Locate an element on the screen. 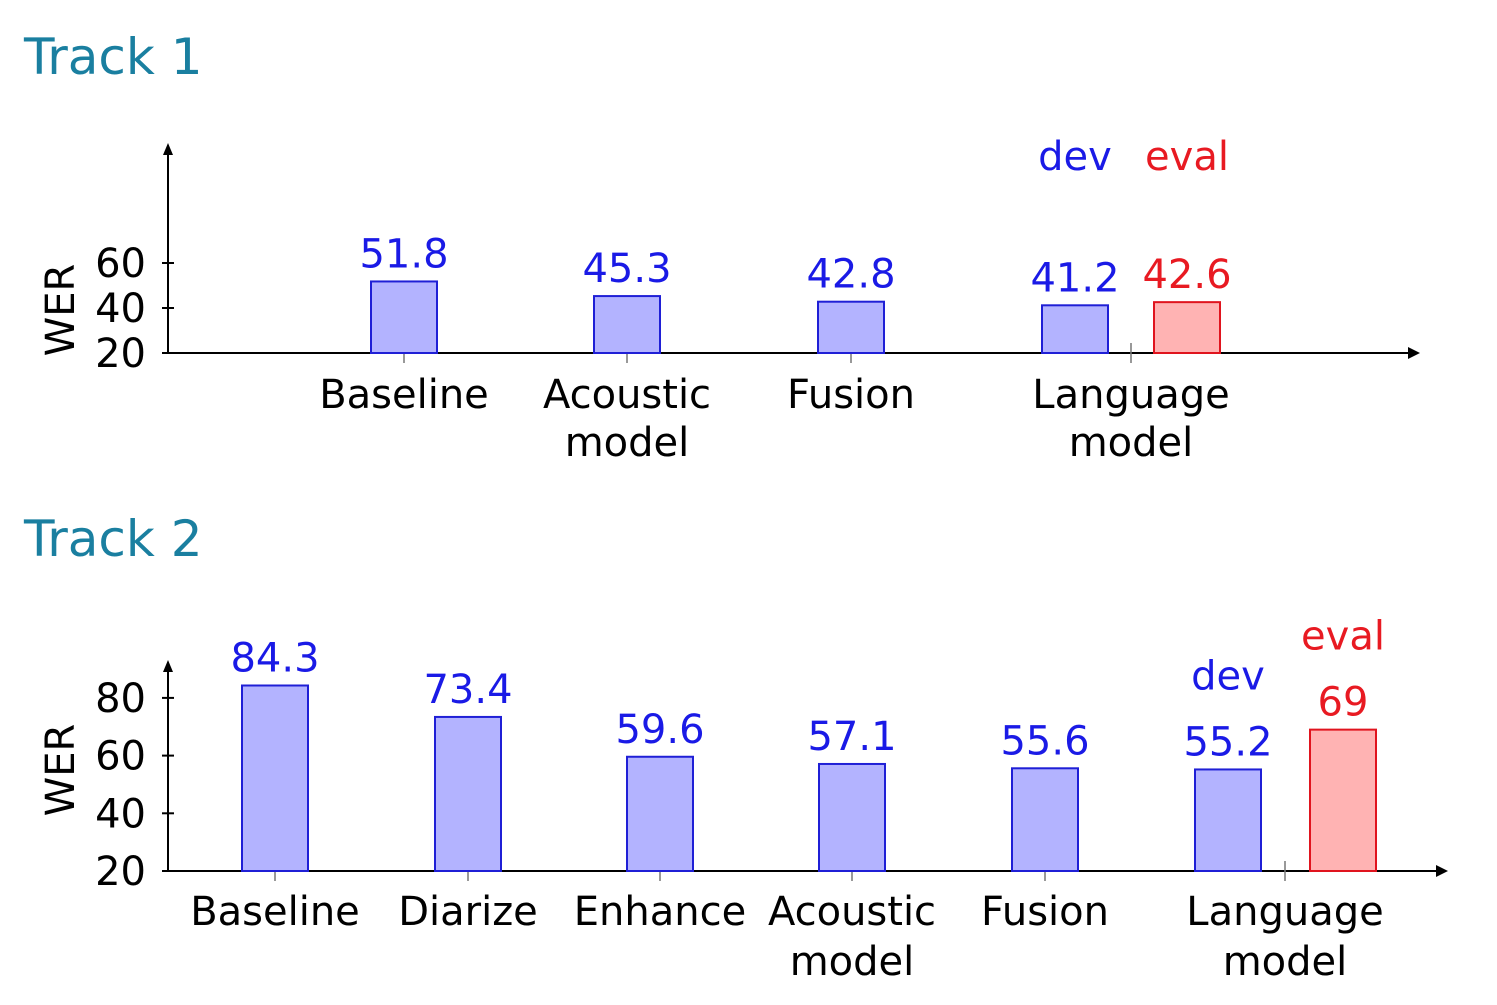 This screenshot has height=1005, width=1497. bar-value-label-dev: 42.8 is located at coordinates (850, 275).